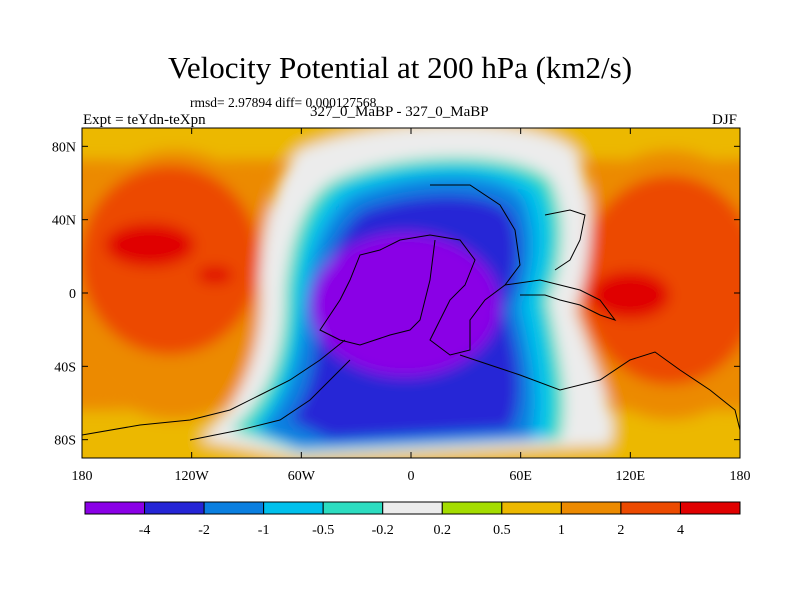 The image size is (800, 600). Describe the element at coordinates (565, 240) in the screenshot. I see `asia-outline` at that location.